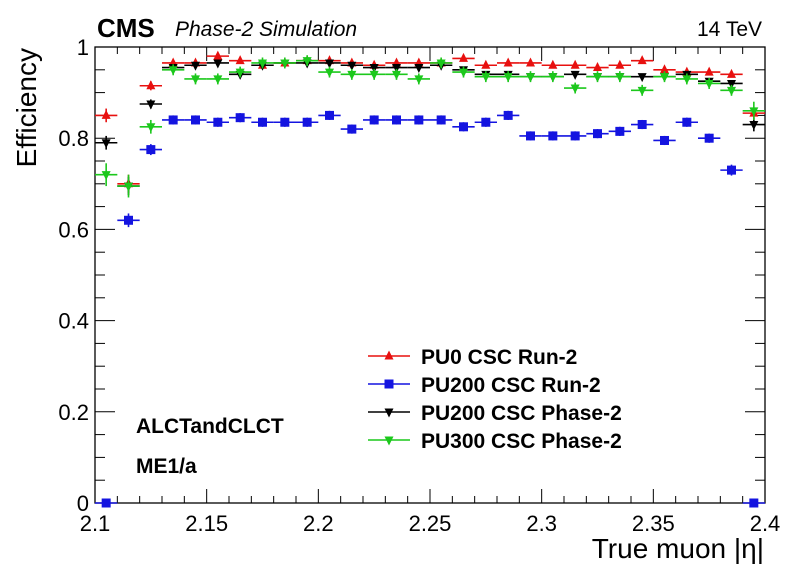 The width and height of the screenshot is (796, 572). Describe the element at coordinates (73, 412) in the screenshot. I see `y-tick-label: 0.2` at that location.